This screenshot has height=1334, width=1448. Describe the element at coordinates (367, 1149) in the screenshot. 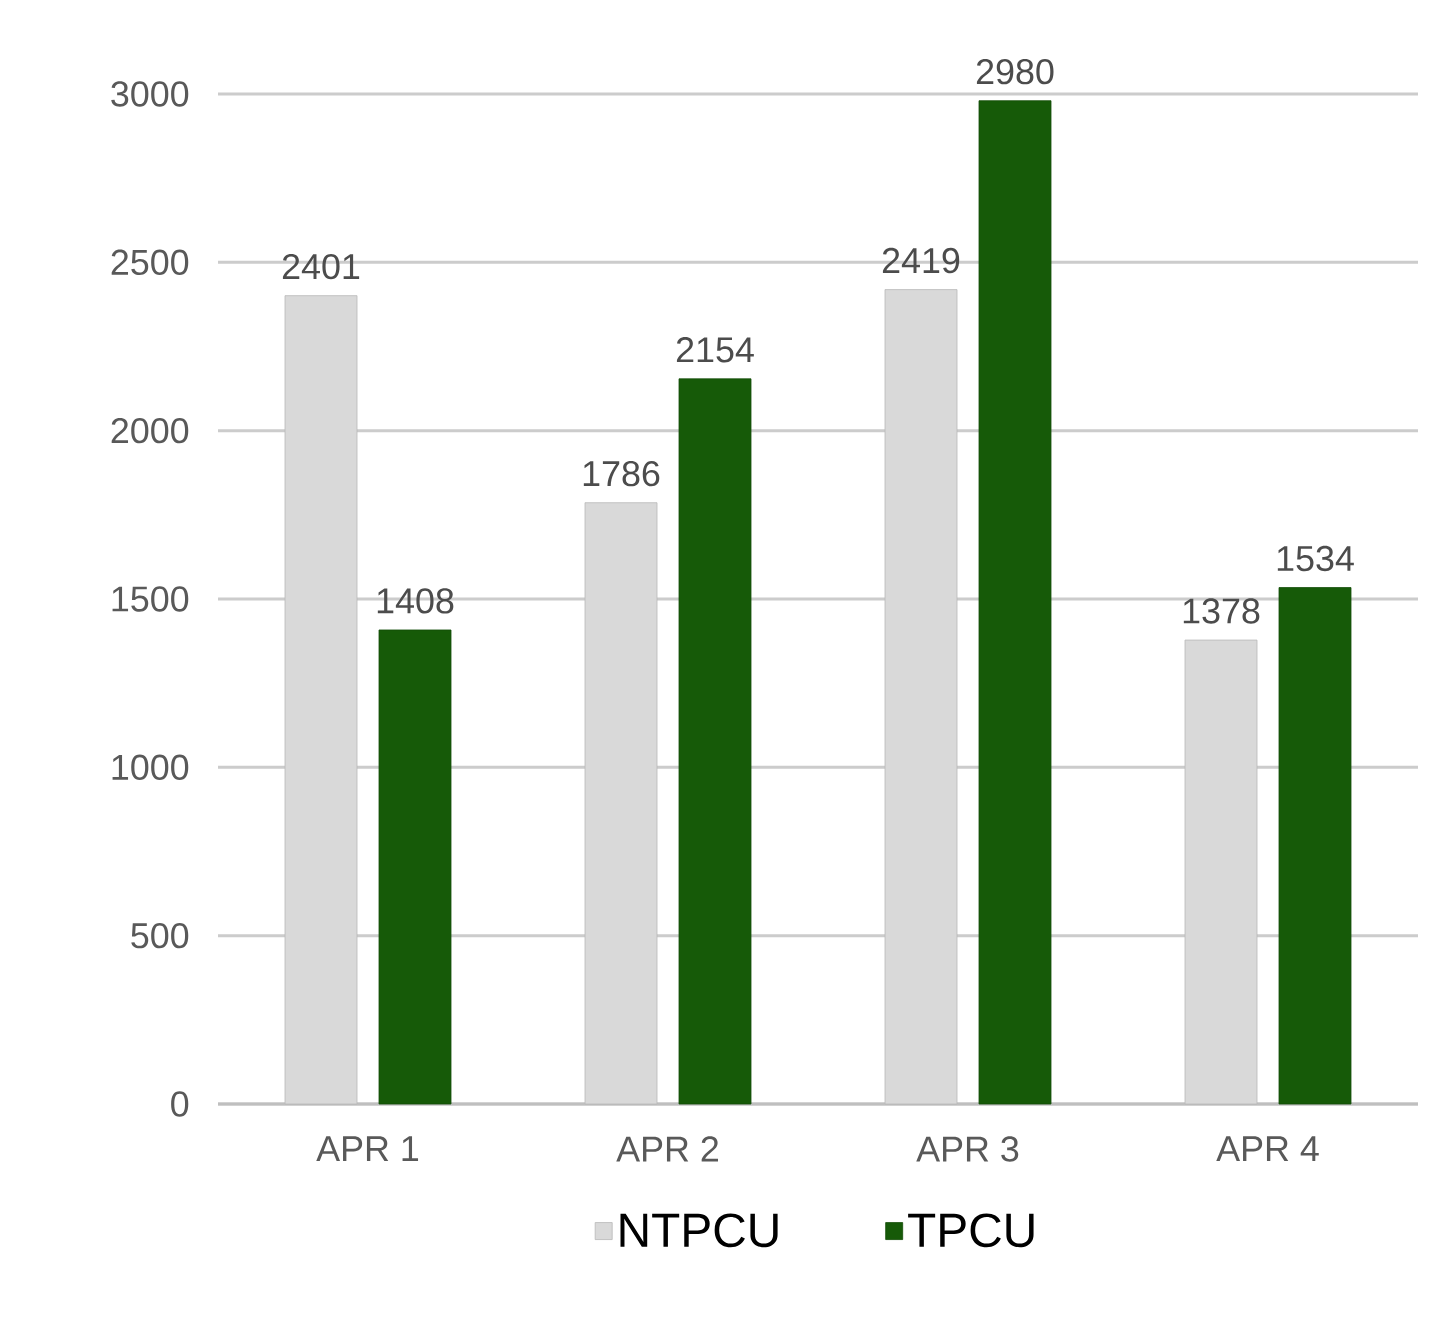

I see `x-tick-label: APR 1` at that location.